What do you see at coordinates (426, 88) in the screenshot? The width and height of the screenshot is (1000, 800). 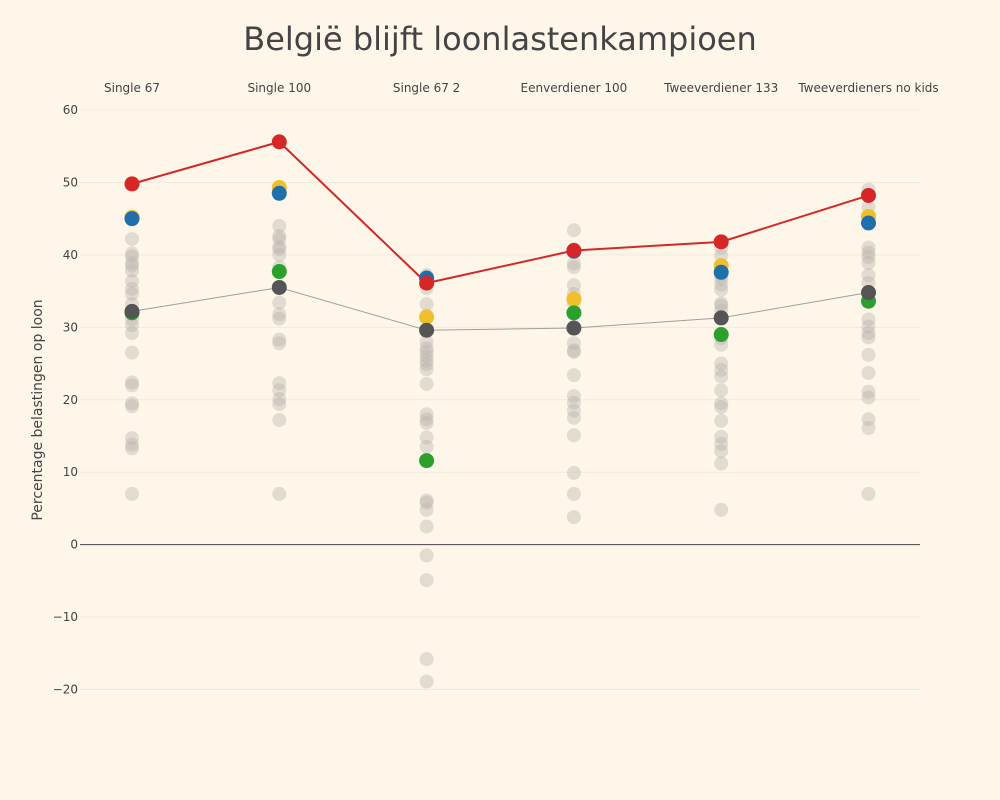 I see `category-label: Single 67 2` at bounding box center [426, 88].